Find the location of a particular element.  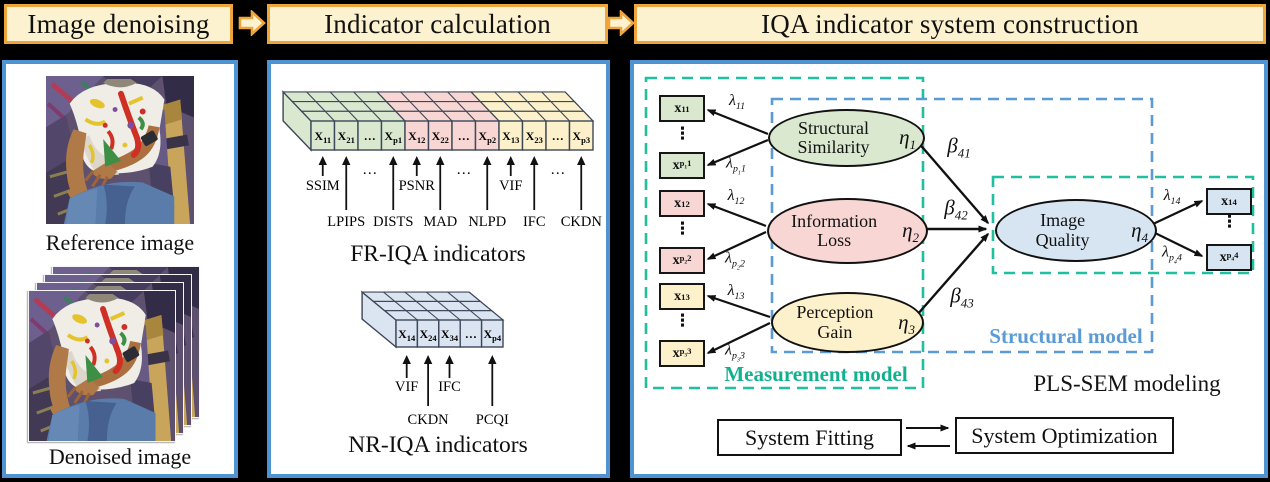

header-iqa-system-construction: IQA indicator system construction is located at coordinates (950, 24).